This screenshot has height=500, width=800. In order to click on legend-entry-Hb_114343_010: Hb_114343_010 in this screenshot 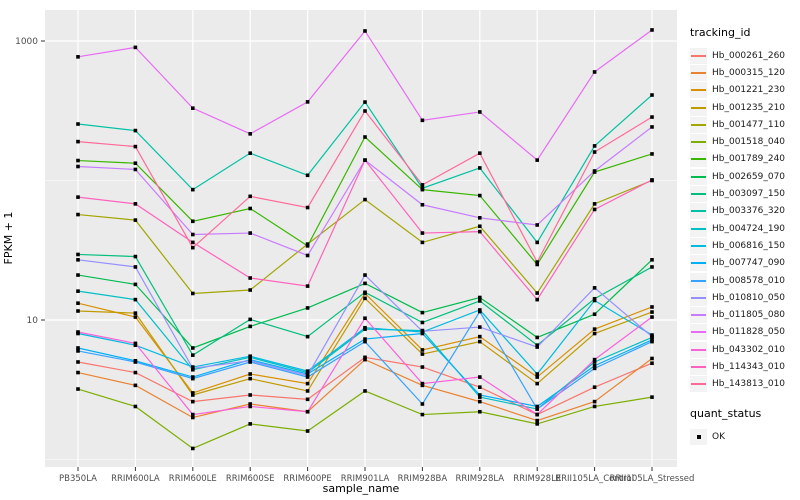, I will do `click(745, 366)`.